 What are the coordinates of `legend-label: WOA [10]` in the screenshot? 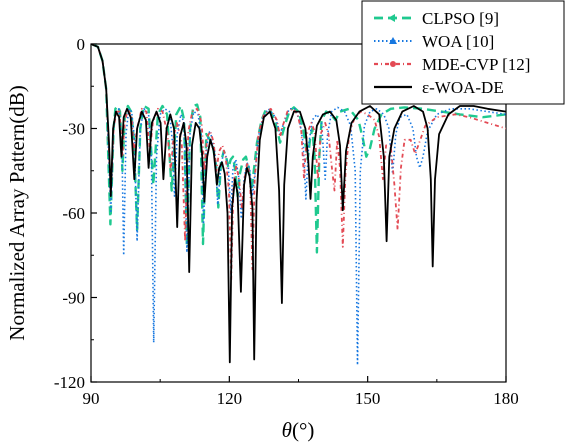 It's located at (458, 41).